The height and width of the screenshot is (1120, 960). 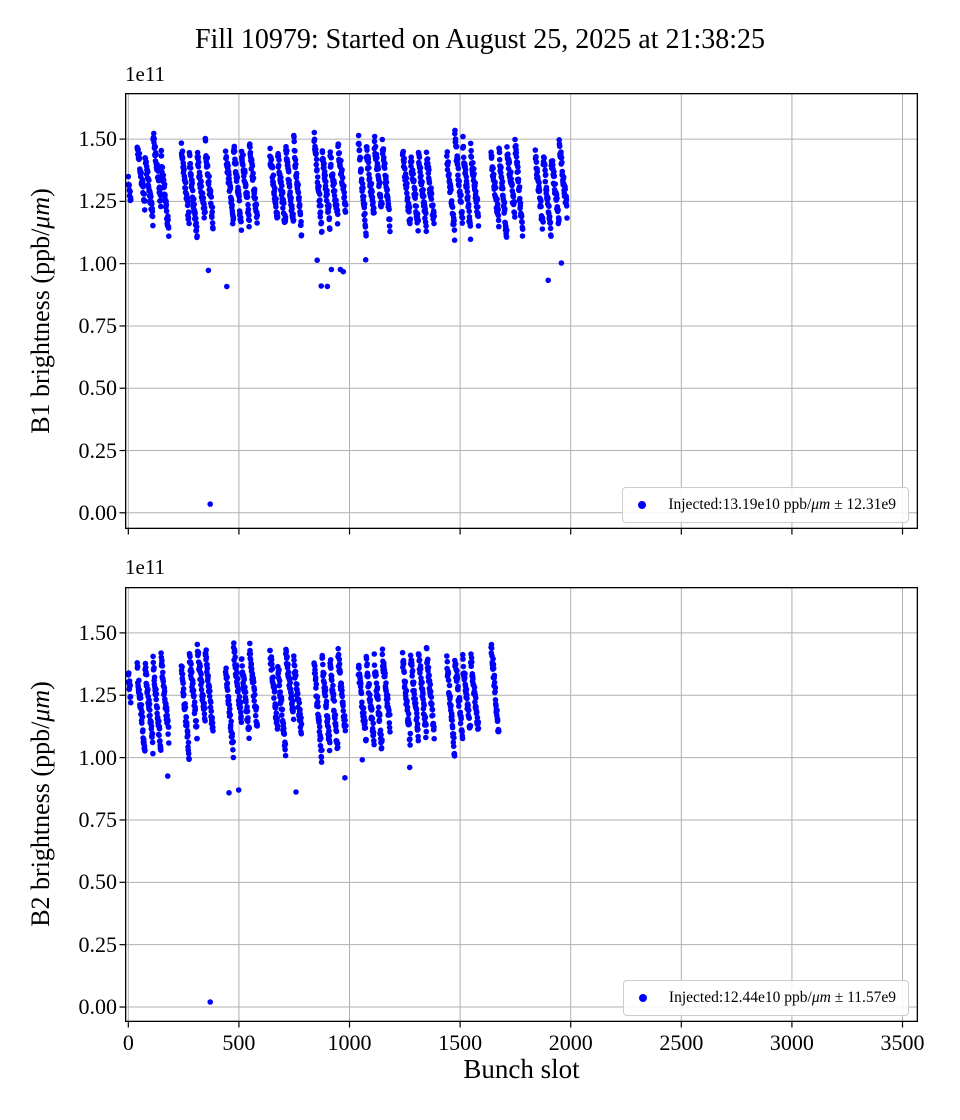 I want to click on legend-b2: Injected:12.44e10 ppb/μm ± 11.57e9, so click(x=765, y=998).